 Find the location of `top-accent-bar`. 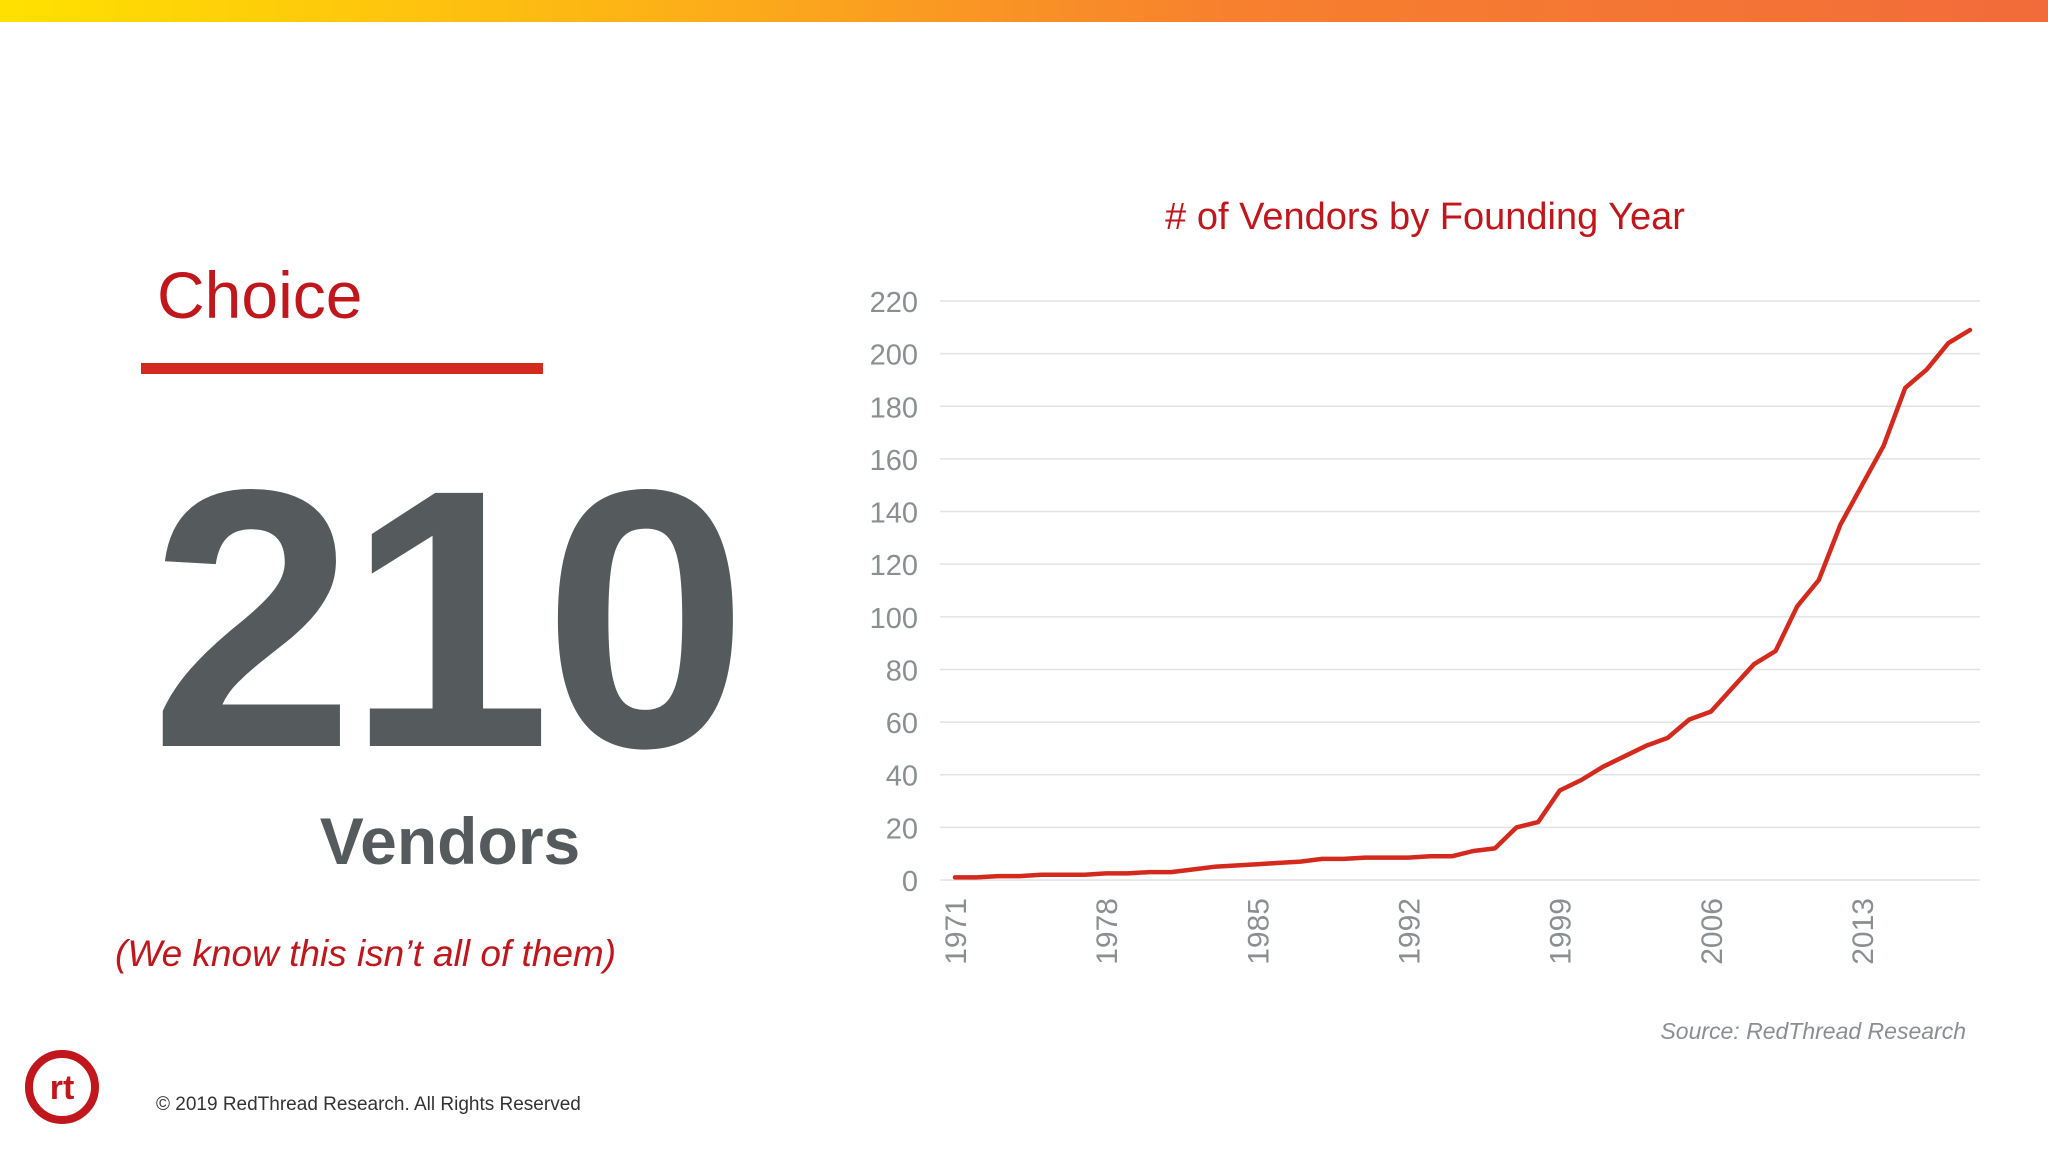

top-accent-bar is located at coordinates (1024, 11).